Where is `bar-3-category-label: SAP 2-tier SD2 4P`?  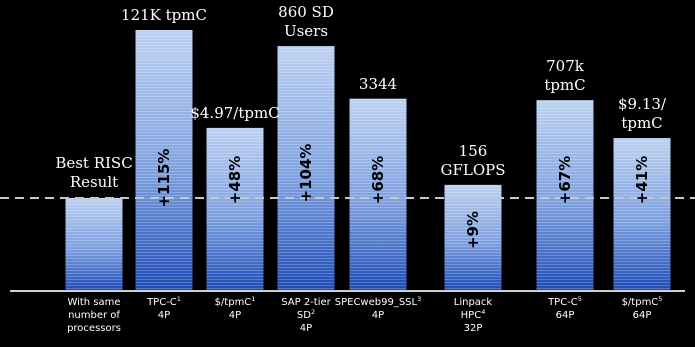
bar-3-category-label: SAP 2-tier SD2 4P is located at coordinates (306, 315).